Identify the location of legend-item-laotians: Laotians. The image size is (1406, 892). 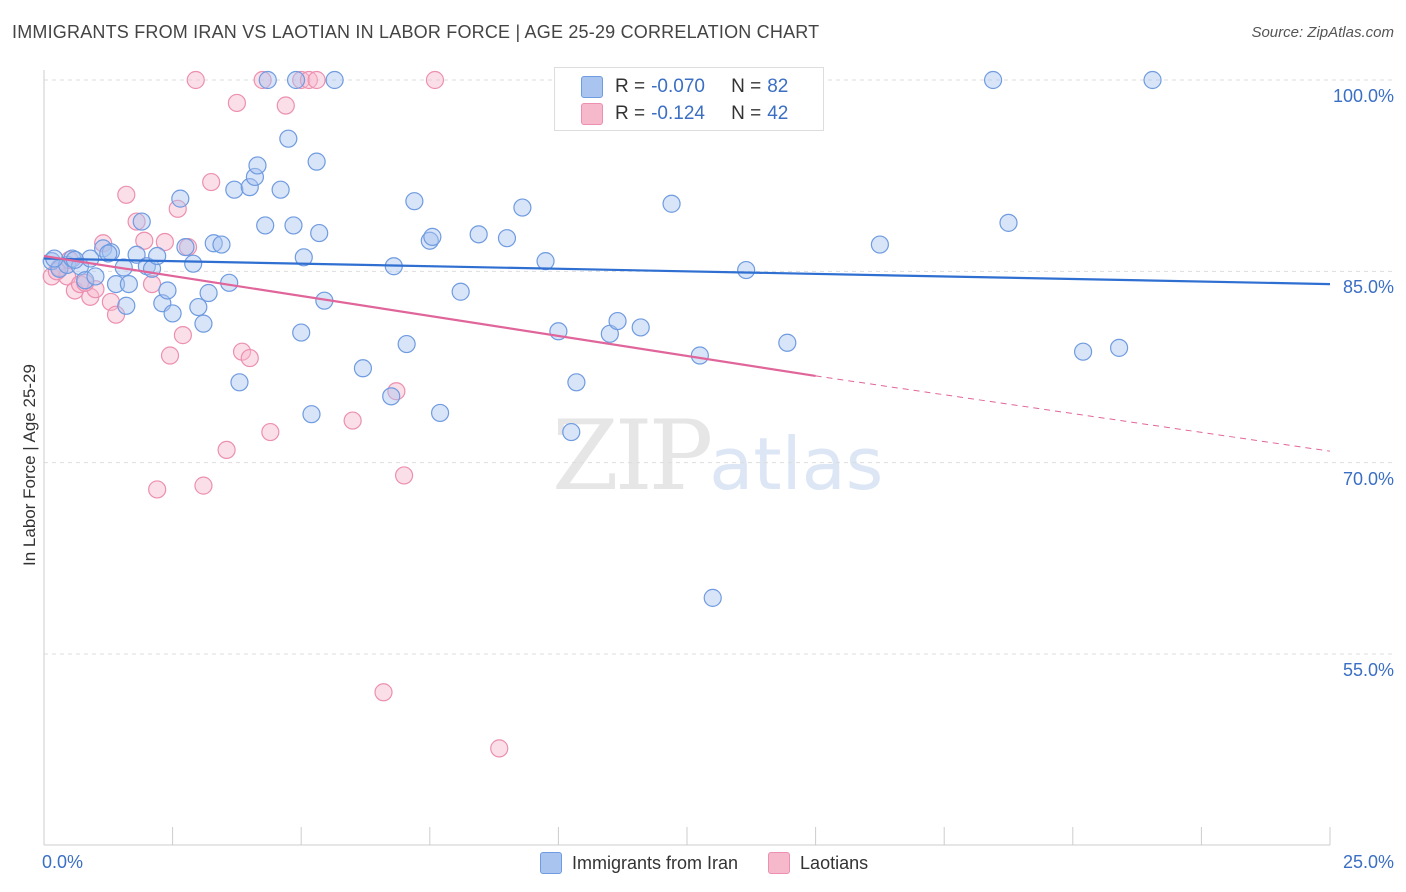
(818, 863).